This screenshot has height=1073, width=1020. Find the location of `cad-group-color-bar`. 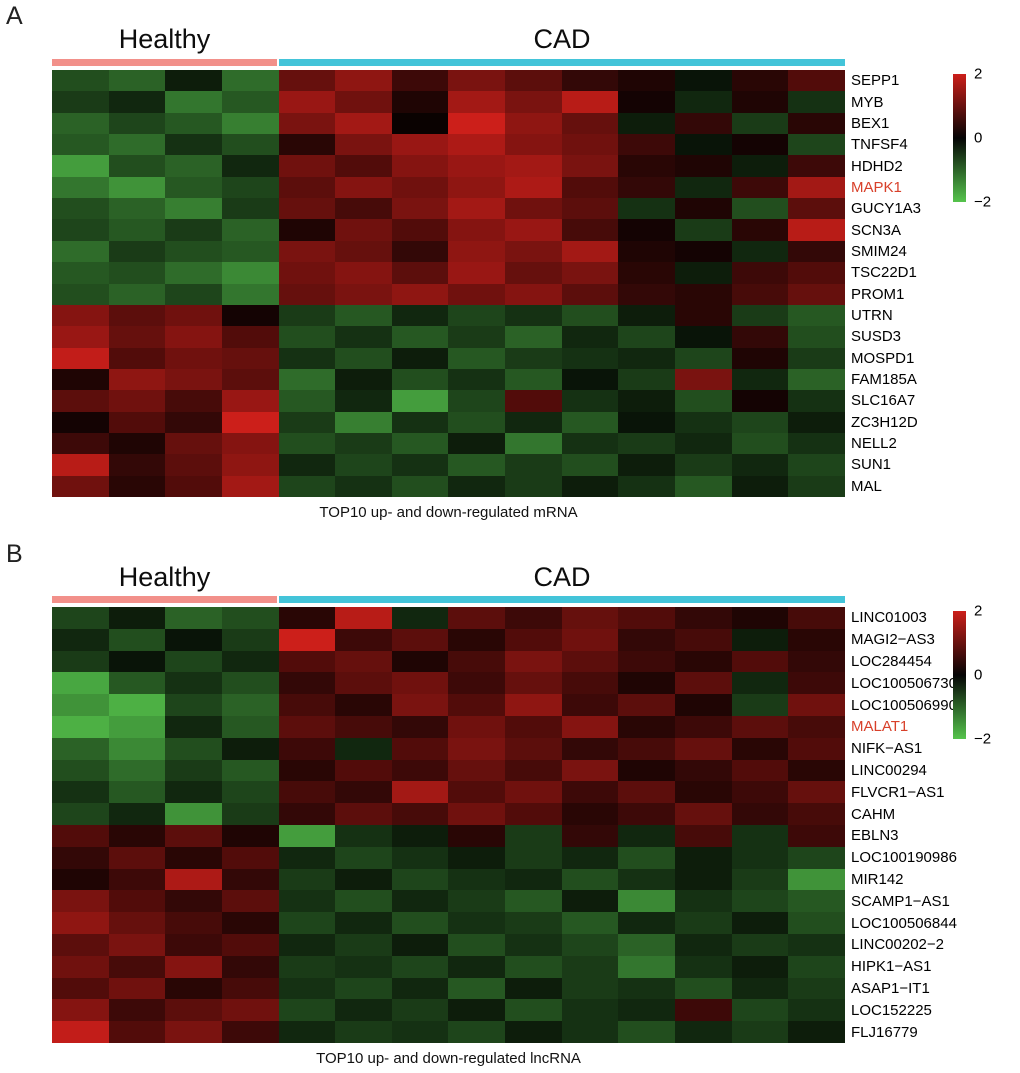

cad-group-color-bar is located at coordinates (562, 599).